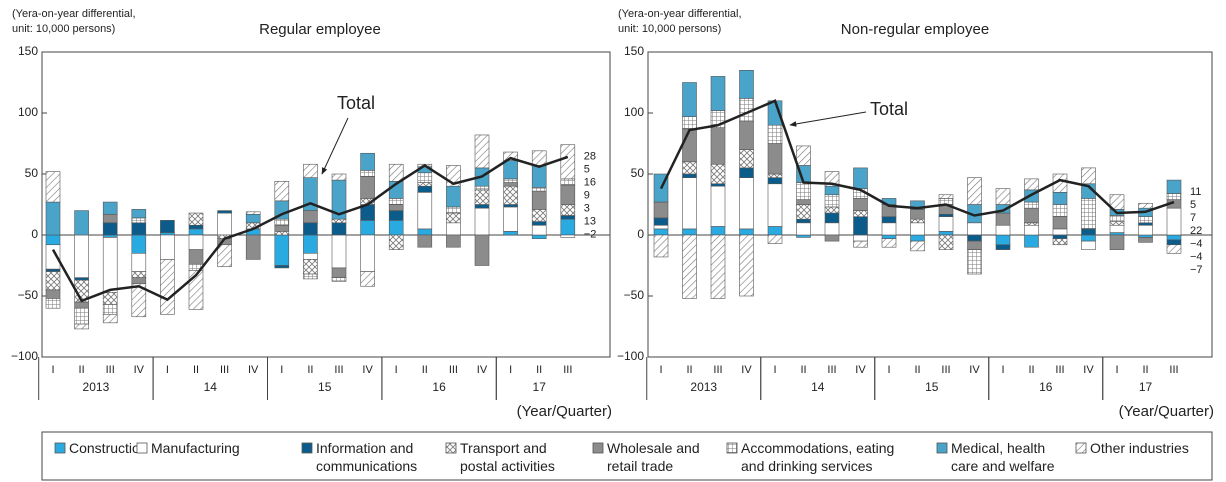 Image resolution: width=1226 pixels, height=482 pixels. What do you see at coordinates (507, 457) in the screenshot?
I see `legend-label: Transport and postal activities` at bounding box center [507, 457].